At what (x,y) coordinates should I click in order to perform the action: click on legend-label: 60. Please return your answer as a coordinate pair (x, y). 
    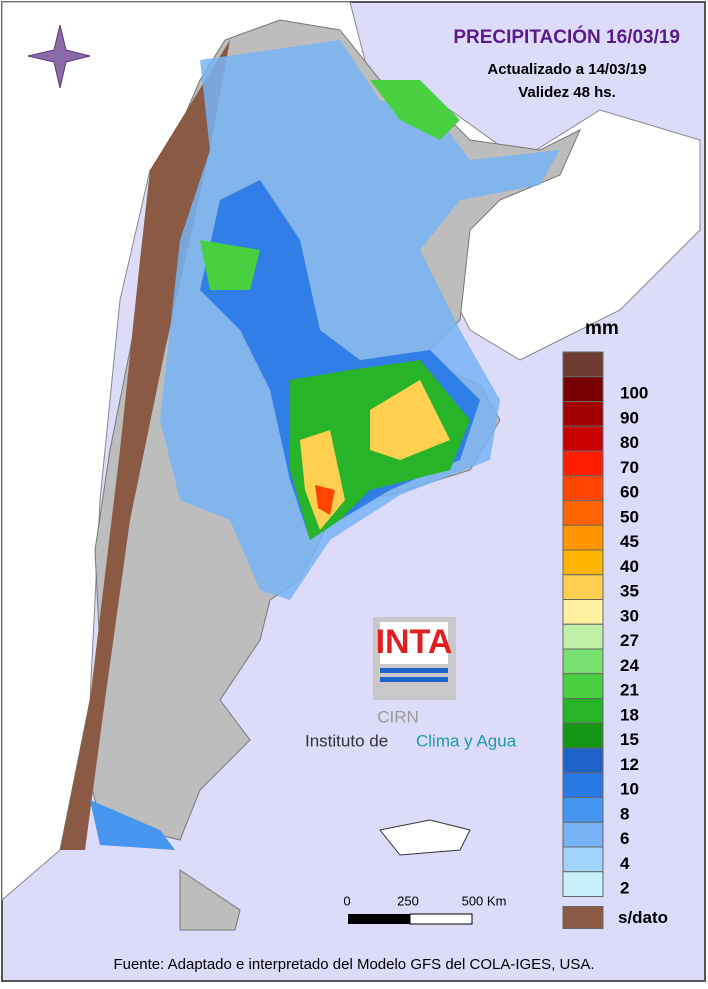
    Looking at the image, I should click on (629, 492).